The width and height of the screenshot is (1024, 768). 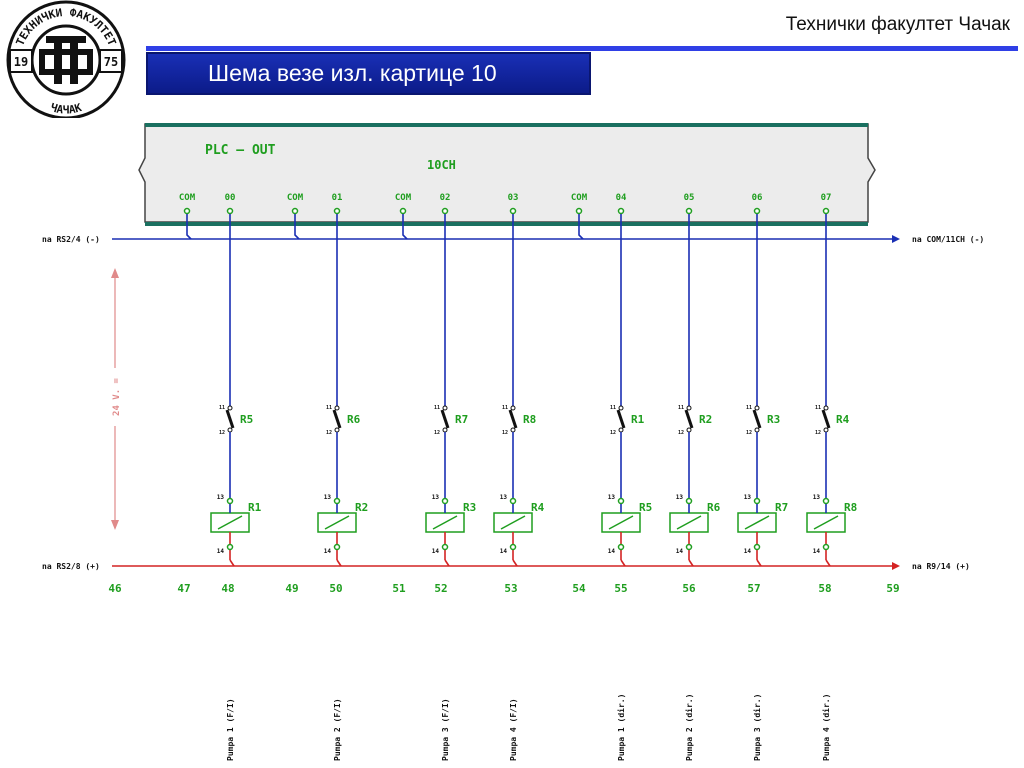 What do you see at coordinates (291, 588) in the screenshot?
I see `line-number: 49` at bounding box center [291, 588].